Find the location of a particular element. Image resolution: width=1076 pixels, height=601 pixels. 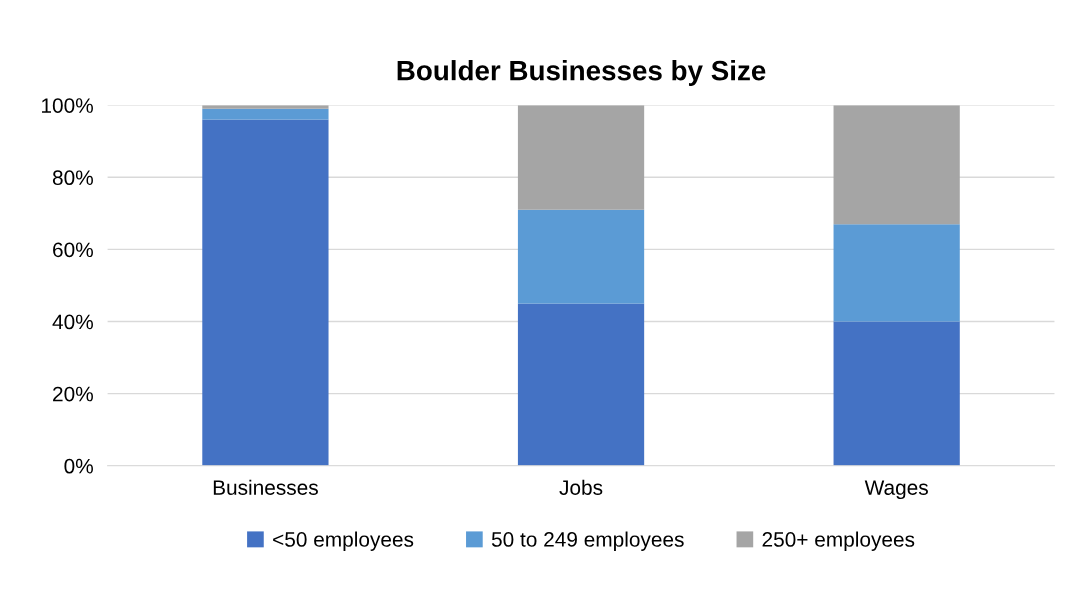

legend-label: 50 to 249 employees is located at coordinates (587, 541).